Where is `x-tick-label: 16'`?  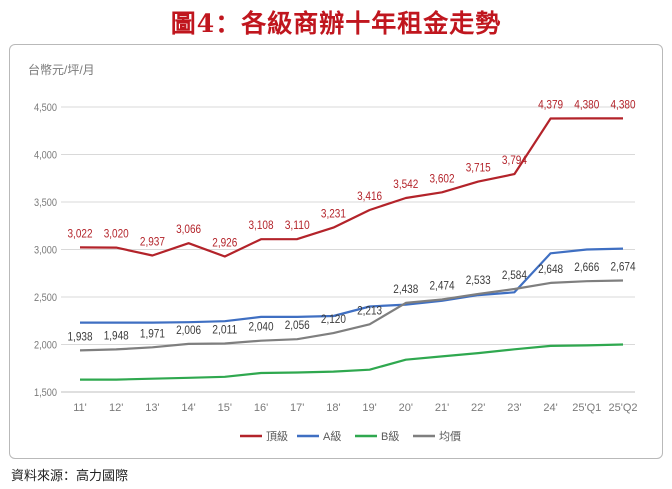
x-tick-label: 16' is located at coordinates (261, 408).